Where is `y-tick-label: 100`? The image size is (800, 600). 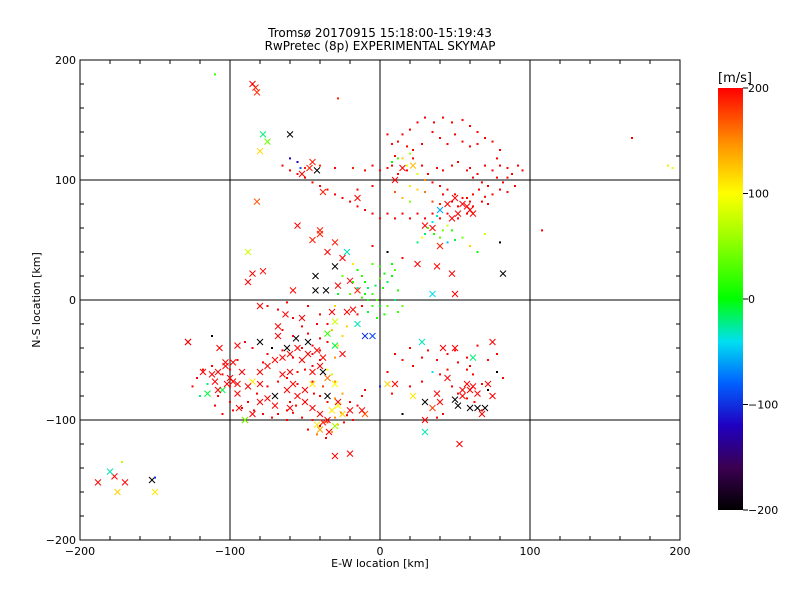
y-tick-label: 100 is located at coordinates (65, 180).